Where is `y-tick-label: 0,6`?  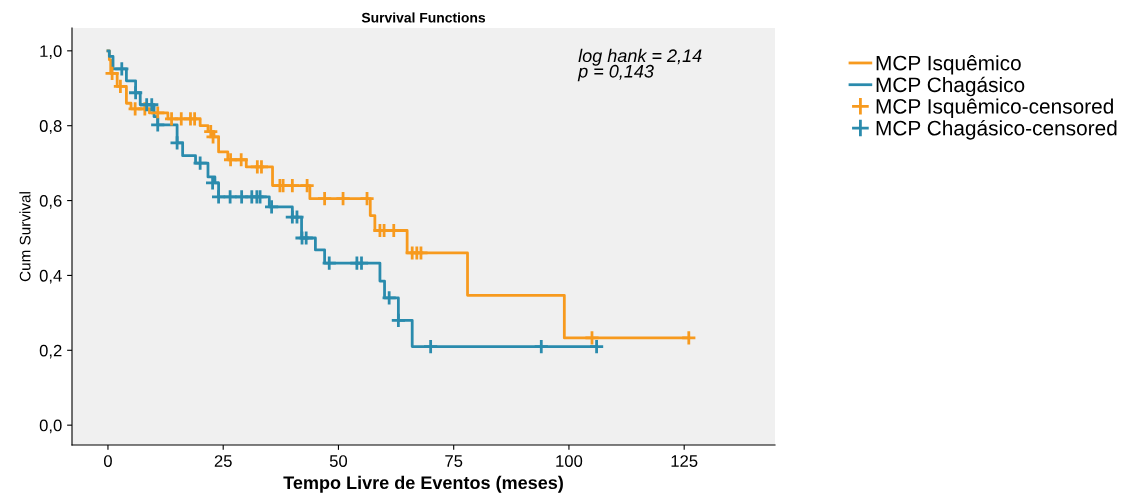 y-tick-label: 0,6 is located at coordinates (50, 201).